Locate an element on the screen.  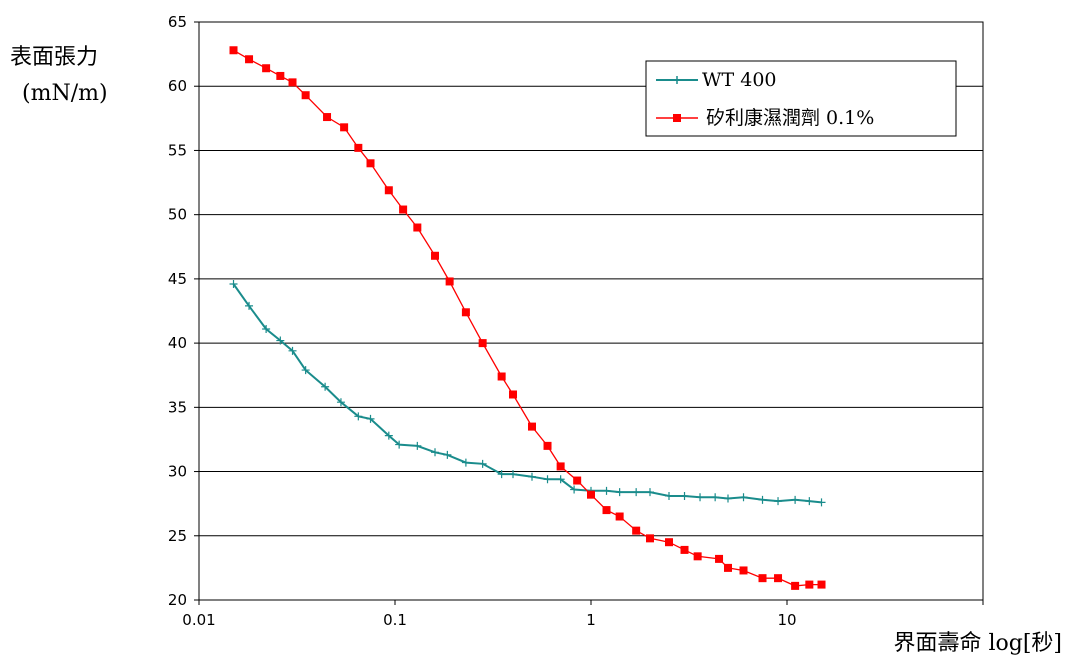
y-tick-label: 35 is located at coordinates (177, 407).